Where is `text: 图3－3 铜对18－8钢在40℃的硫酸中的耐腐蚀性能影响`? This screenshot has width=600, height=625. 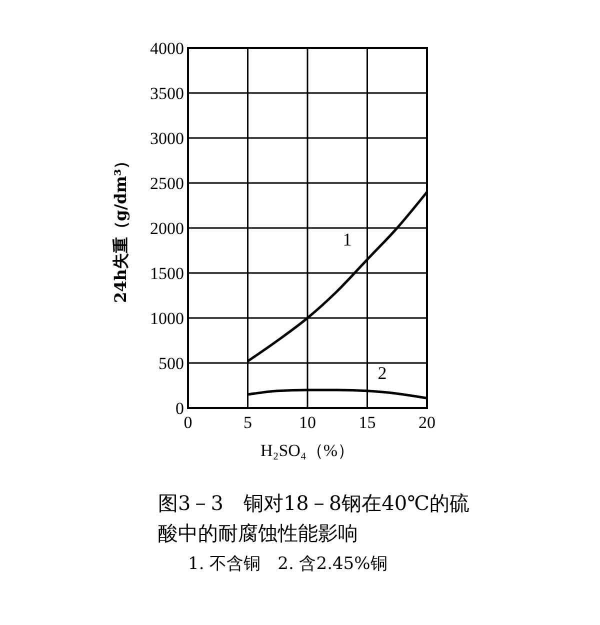 text: 图3－3 铜对18－8钢在40℃的硫酸中的耐腐蚀性能影响 is located at coordinates (314, 518).